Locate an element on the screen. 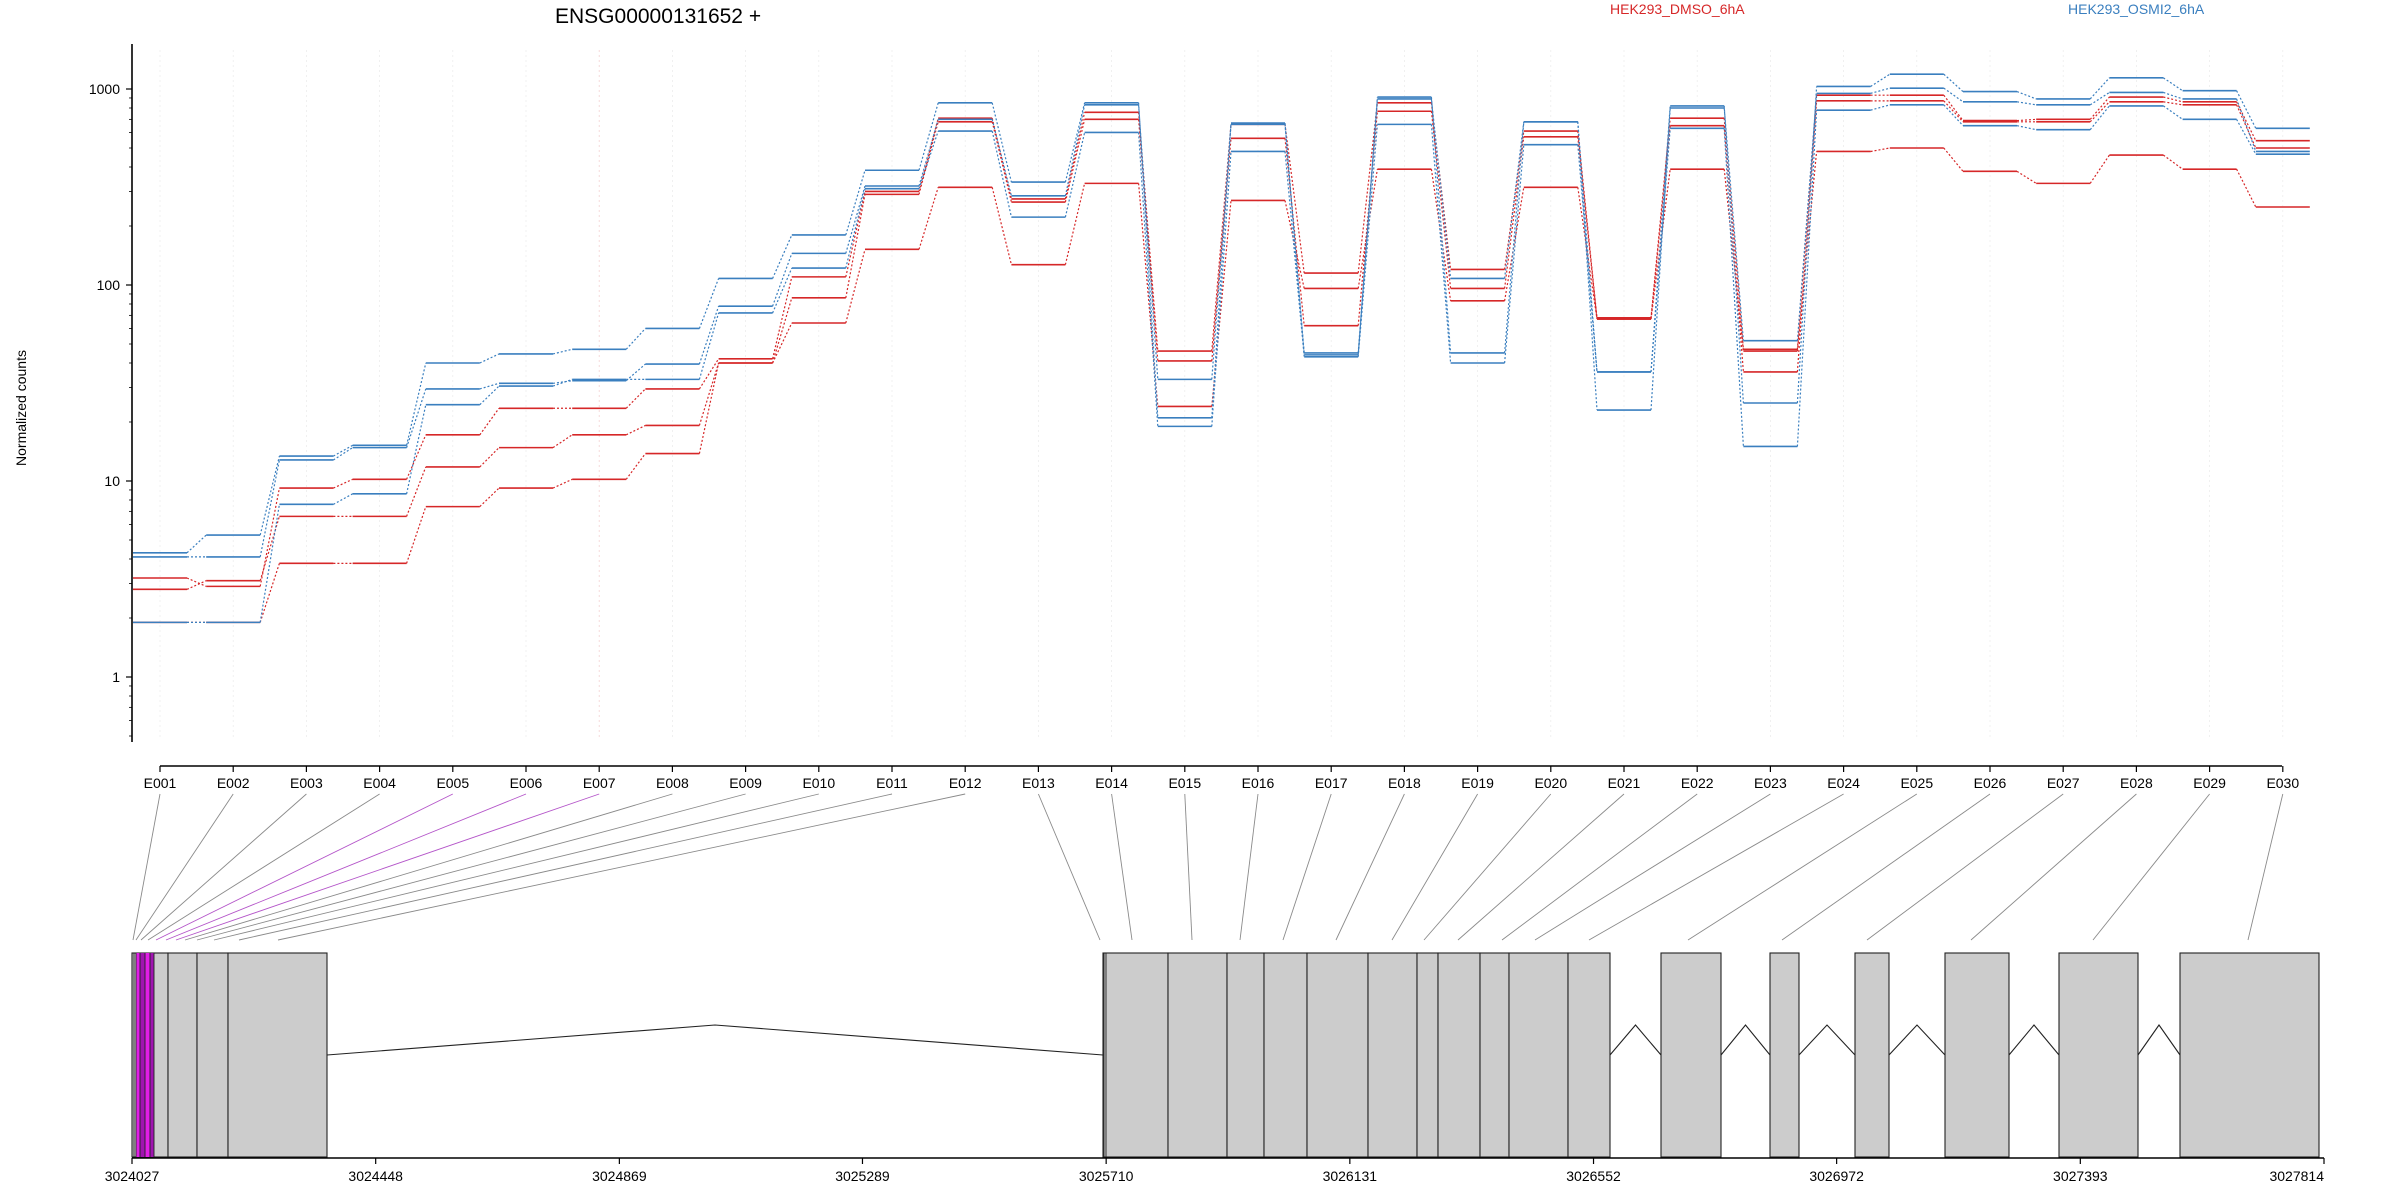 Image resolution: width=2400 pixels, height=1200 pixels. genomic-tick-label: 3024869 is located at coordinates (619, 1176).